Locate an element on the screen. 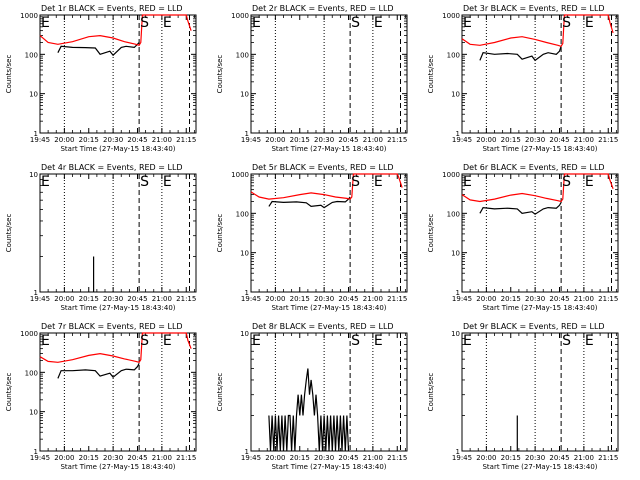 The width and height of the screenshot is (640, 480). plot-title: Det 1r BLACK = Events, RED = LLD is located at coordinates (112, 8).